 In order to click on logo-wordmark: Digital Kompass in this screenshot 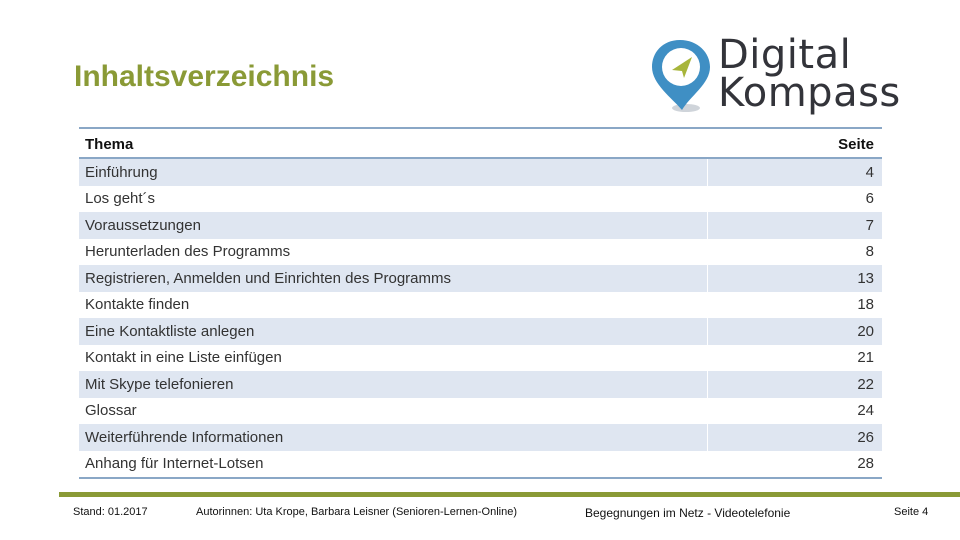, I will do `click(809, 74)`.